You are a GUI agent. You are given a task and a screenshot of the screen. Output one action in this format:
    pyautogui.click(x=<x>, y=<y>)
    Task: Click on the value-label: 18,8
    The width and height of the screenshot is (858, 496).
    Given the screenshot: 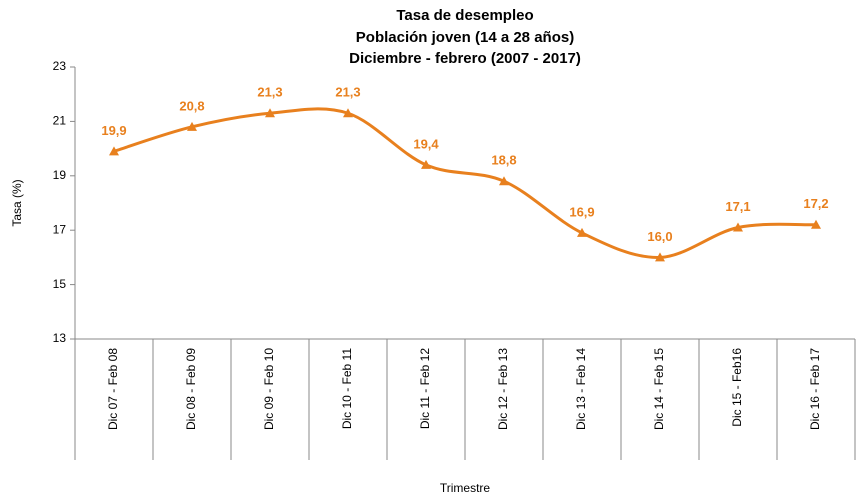 What is the action you would take?
    pyautogui.click(x=503, y=160)
    